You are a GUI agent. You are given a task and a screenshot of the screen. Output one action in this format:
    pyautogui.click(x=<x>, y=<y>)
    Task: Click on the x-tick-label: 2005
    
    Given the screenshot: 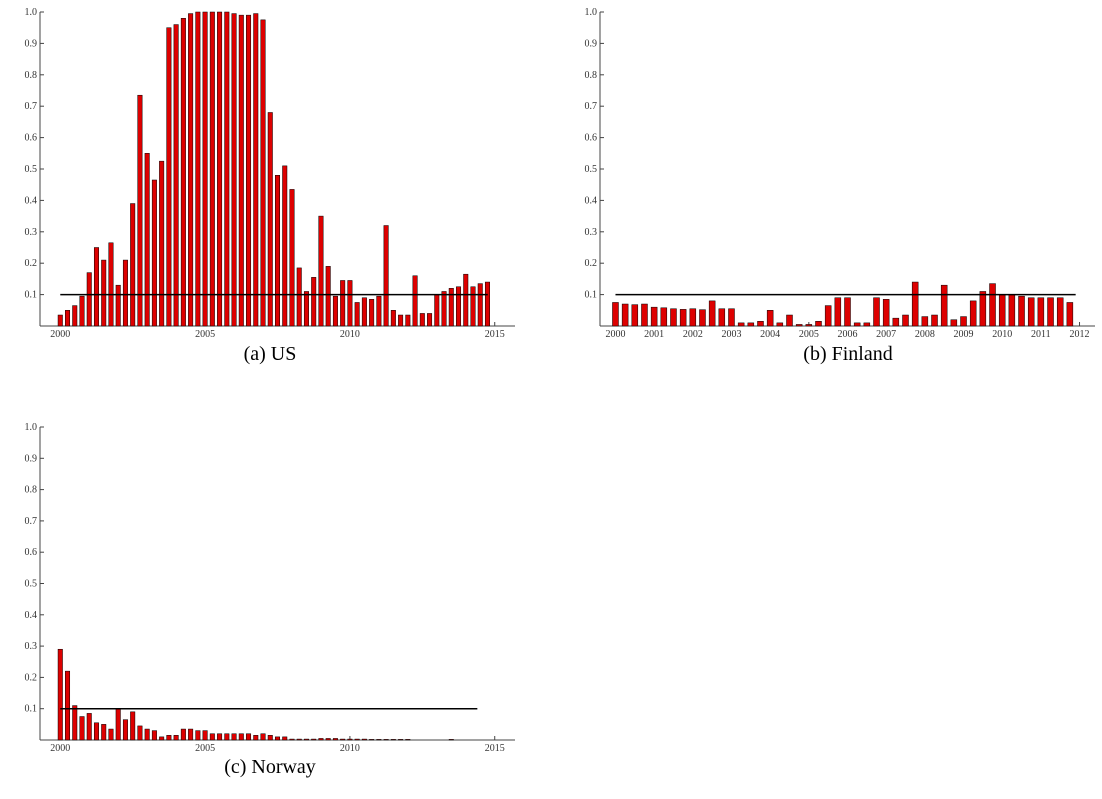 What is the action you would take?
    pyautogui.click(x=205, y=334)
    